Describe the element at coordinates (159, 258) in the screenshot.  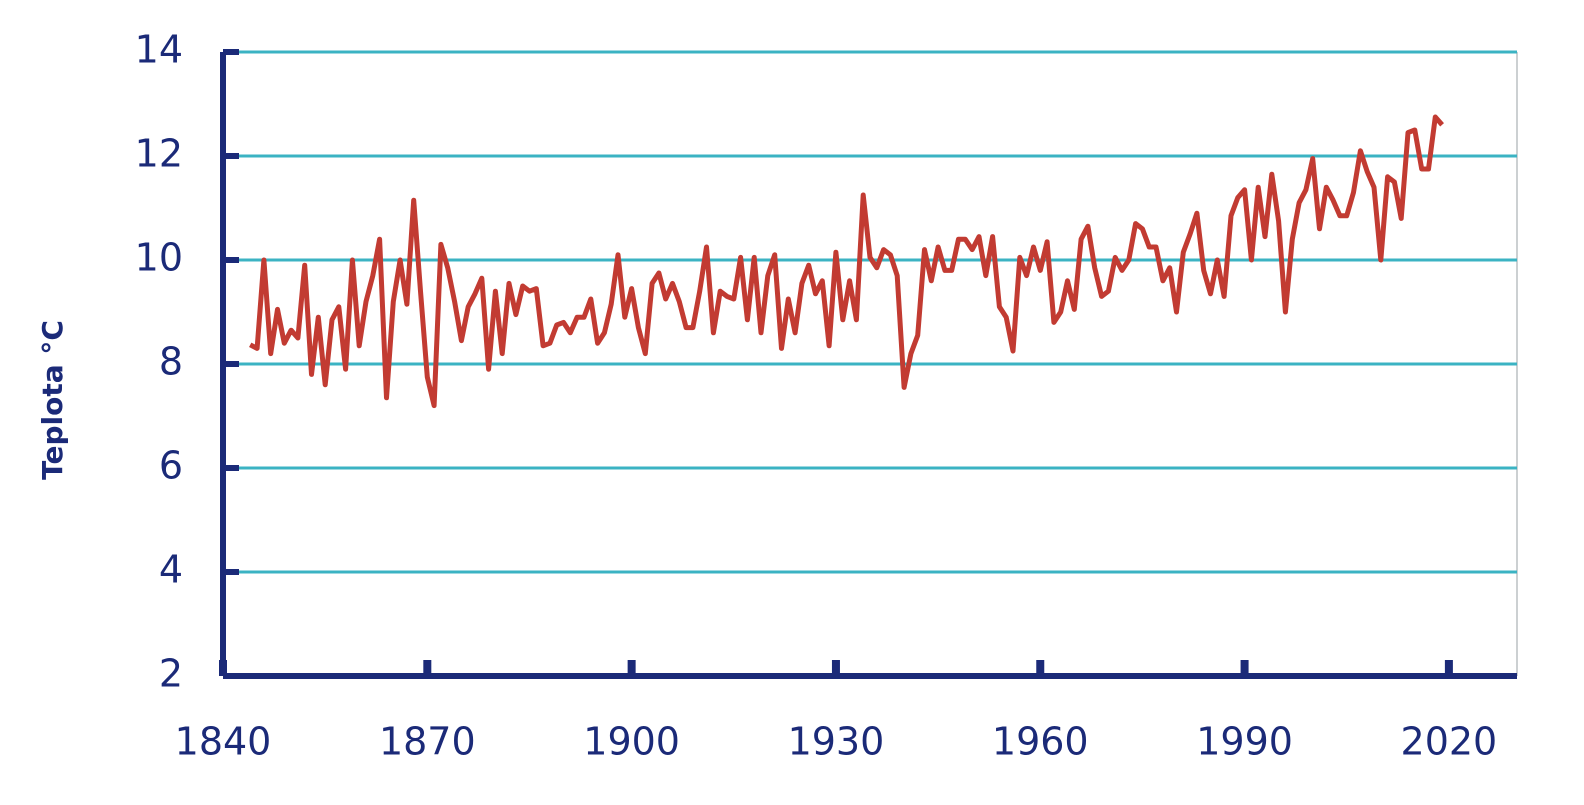
I see `y-tick-label: 10` at that location.